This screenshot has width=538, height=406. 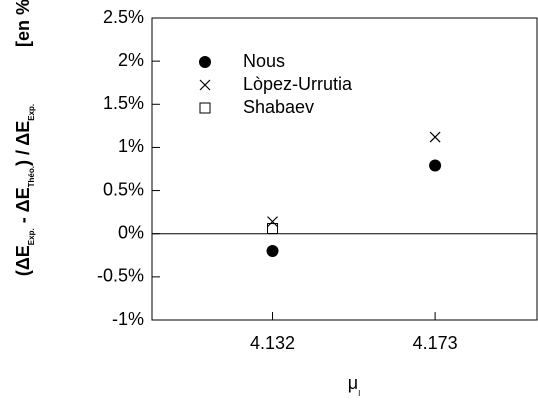 I want to click on y-tick-label: 1.5%, so click(x=123, y=103).